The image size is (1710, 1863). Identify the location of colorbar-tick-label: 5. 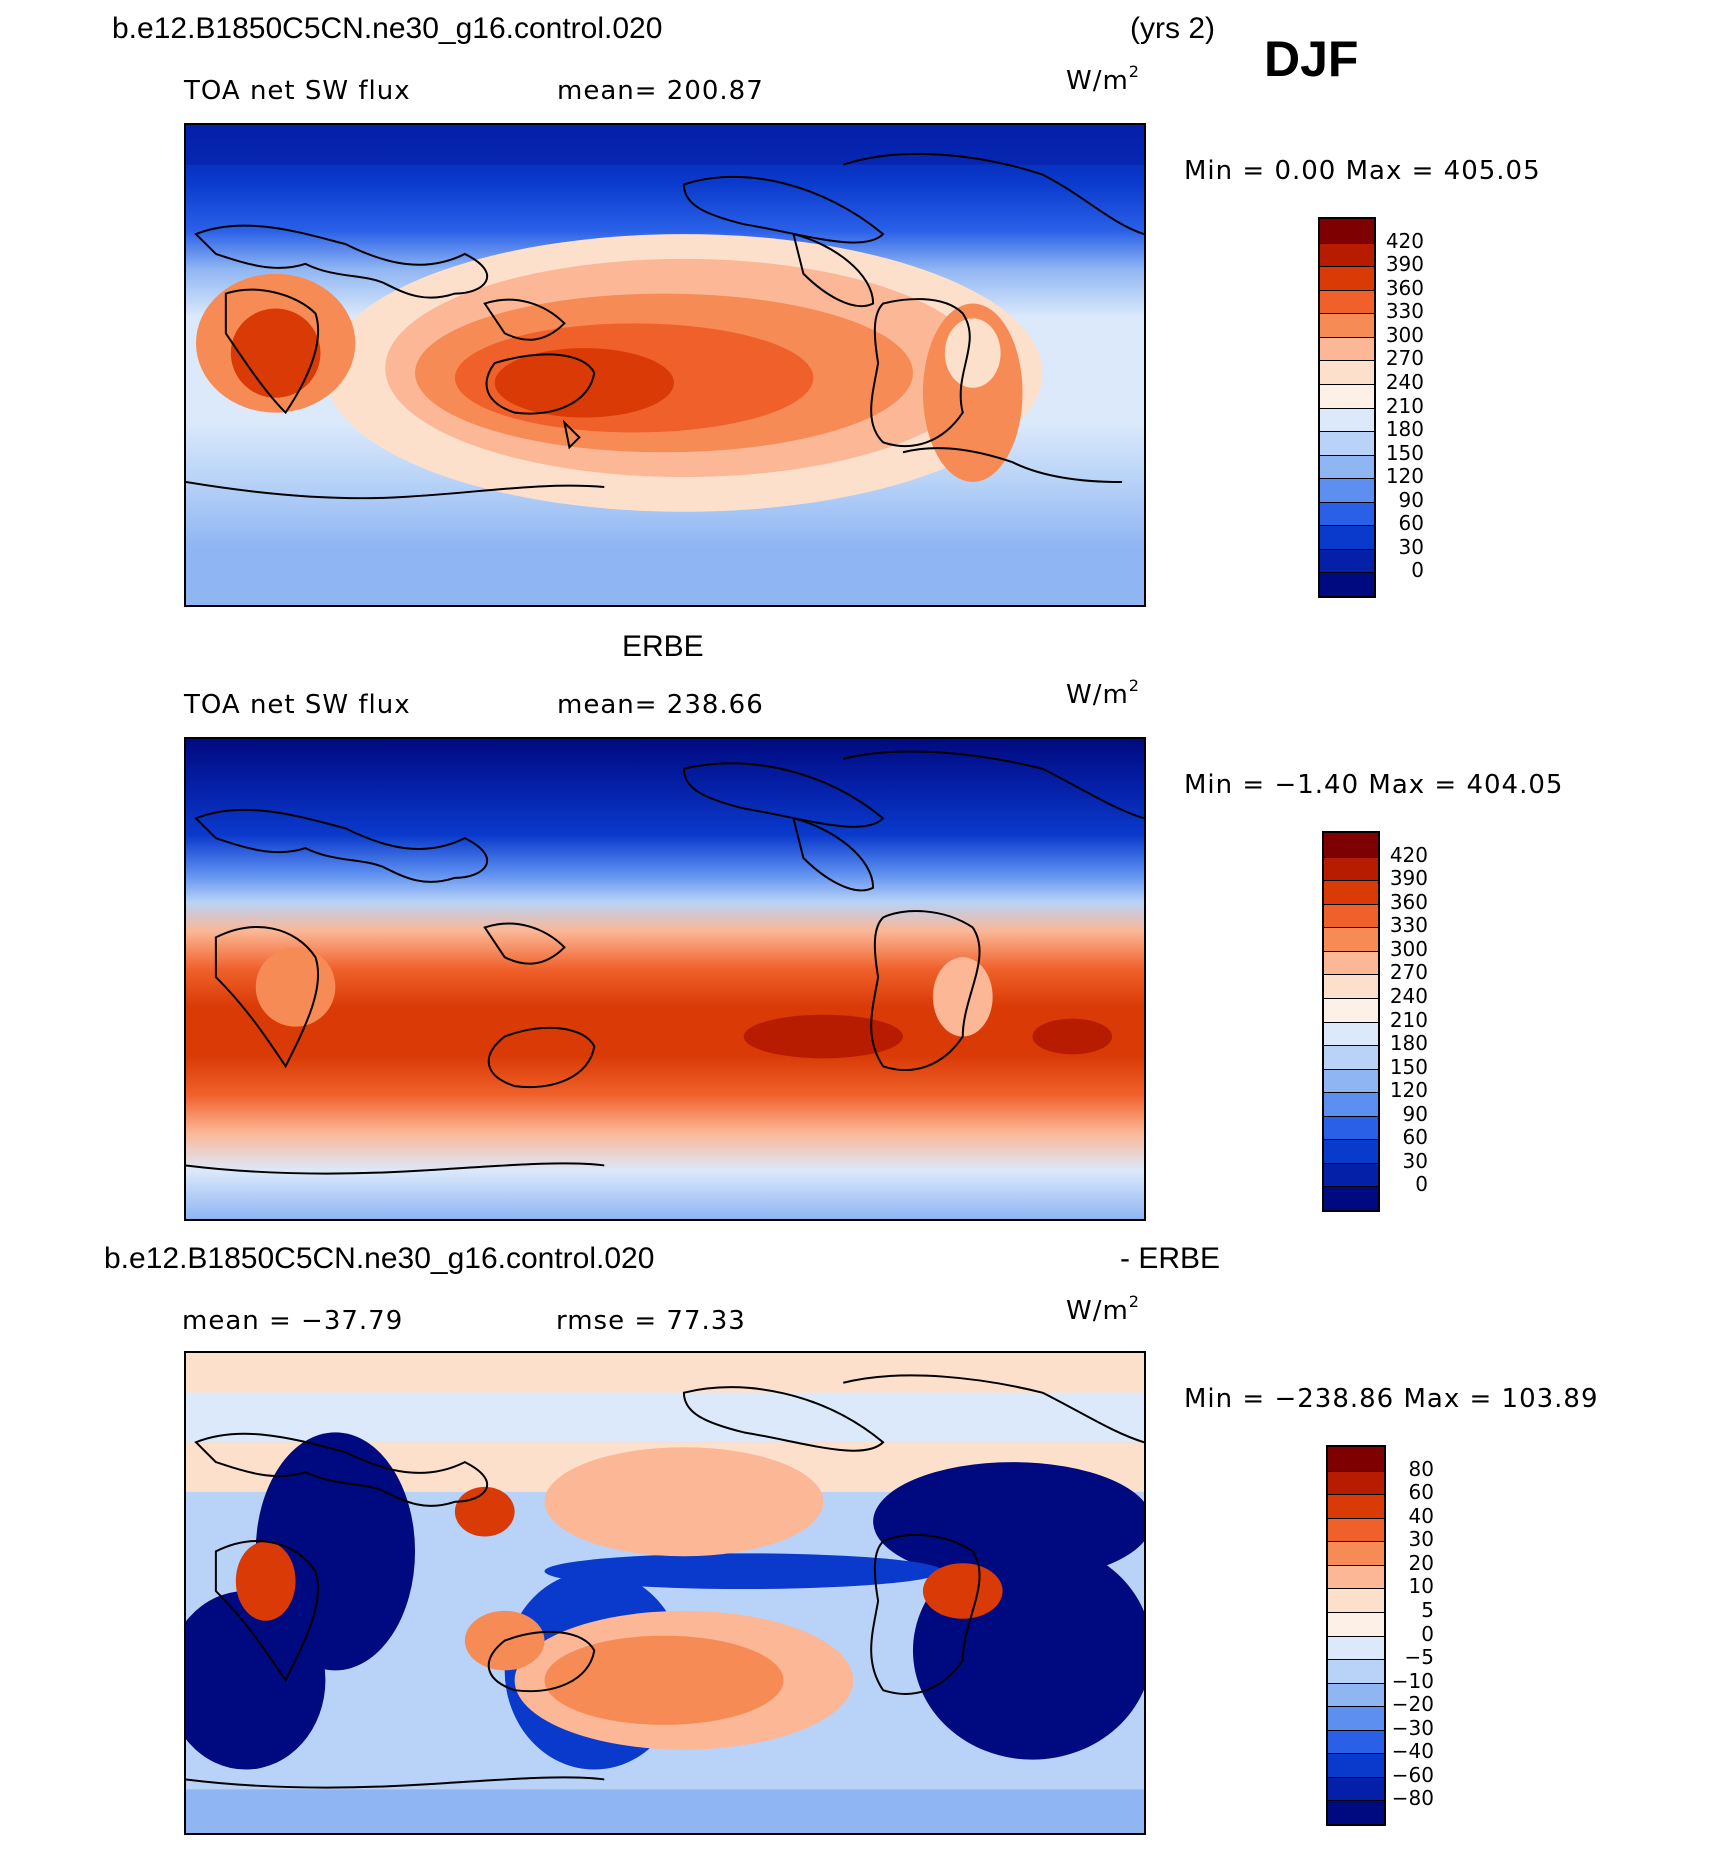
(1427, 1609).